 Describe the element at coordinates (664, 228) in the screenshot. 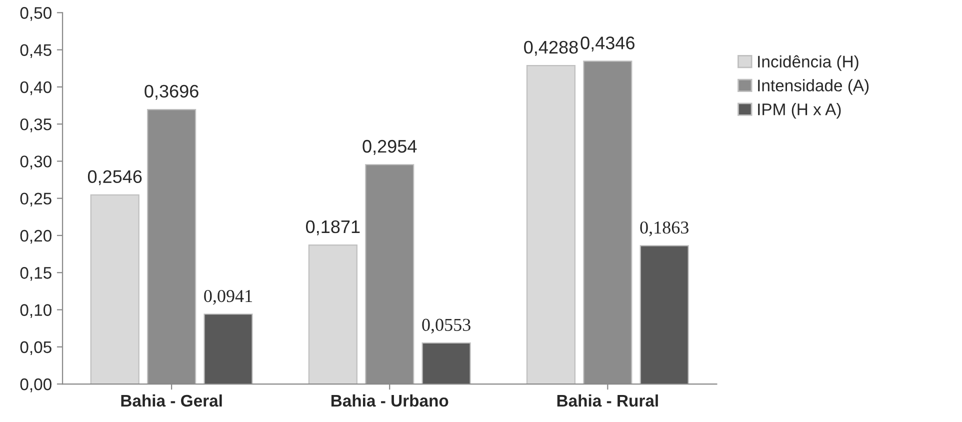

I see `data-label: 0,1863` at that location.